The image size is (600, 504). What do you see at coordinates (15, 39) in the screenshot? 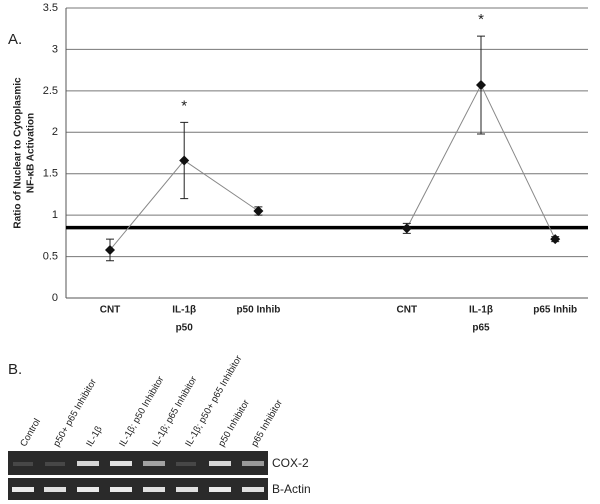
I see `panel-label: A.` at bounding box center [15, 39].